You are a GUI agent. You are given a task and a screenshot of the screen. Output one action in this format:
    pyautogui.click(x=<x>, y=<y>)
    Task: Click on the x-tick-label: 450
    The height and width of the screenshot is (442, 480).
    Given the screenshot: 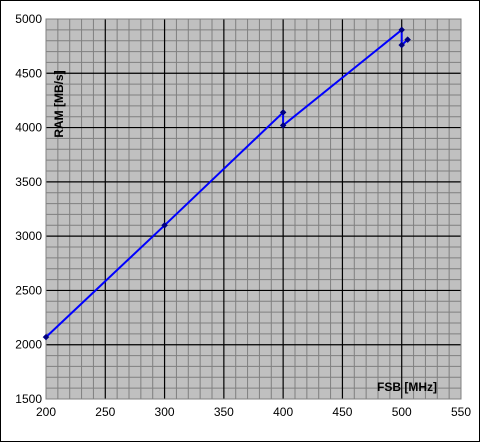 What is the action you would take?
    pyautogui.click(x=342, y=412)
    